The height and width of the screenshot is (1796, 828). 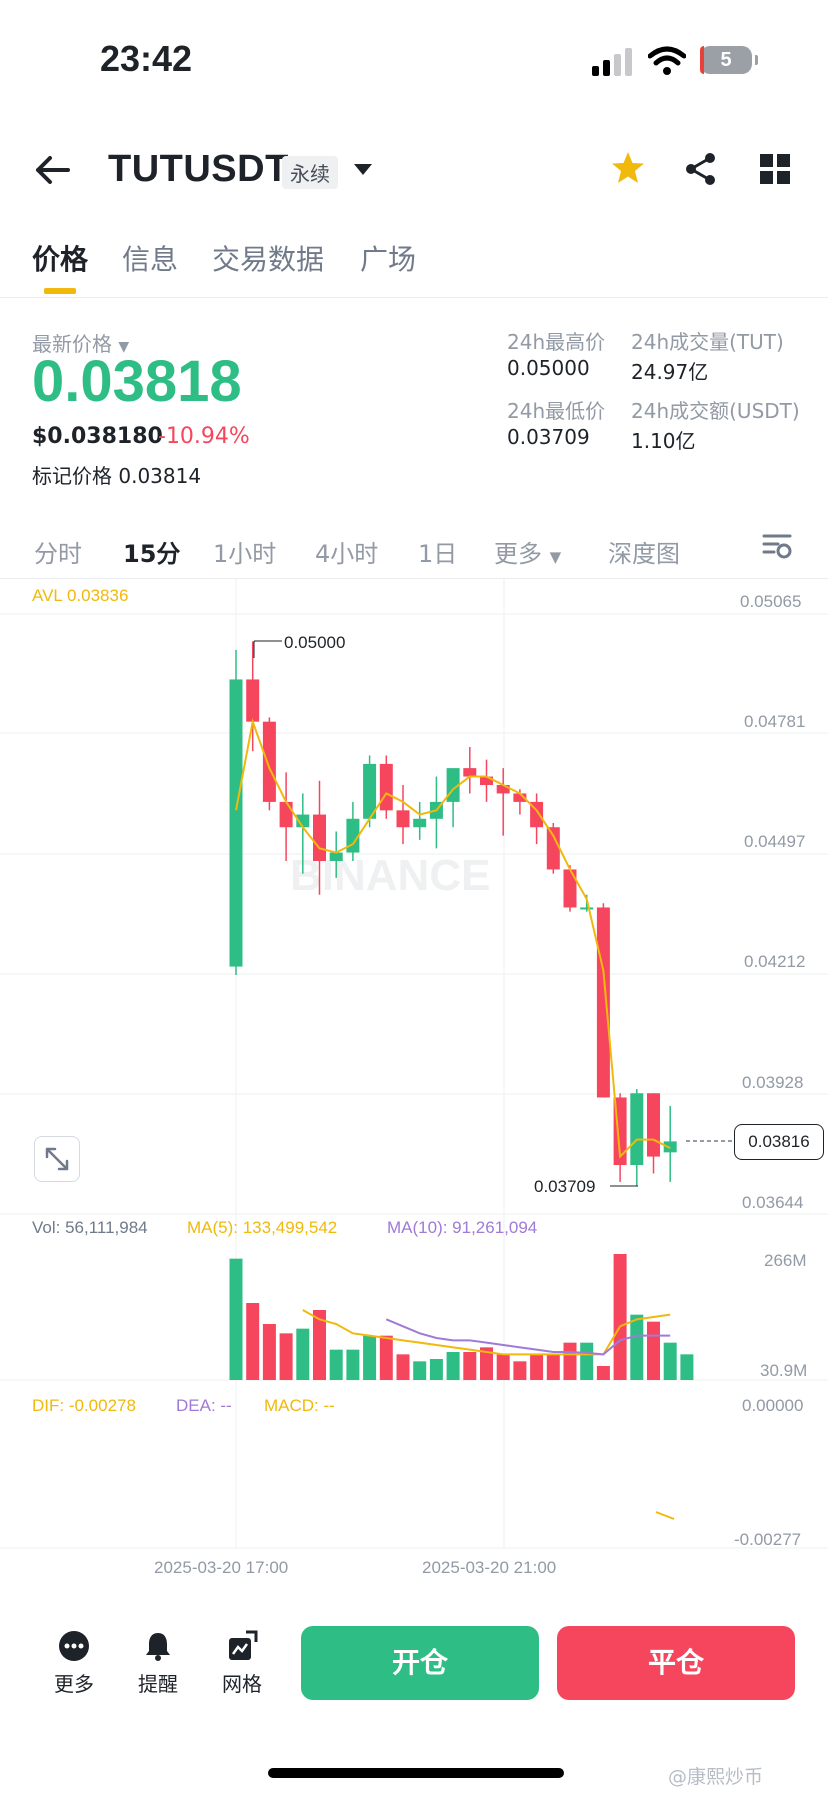 I want to click on fullscreen-button, so click(x=57, y=1159).